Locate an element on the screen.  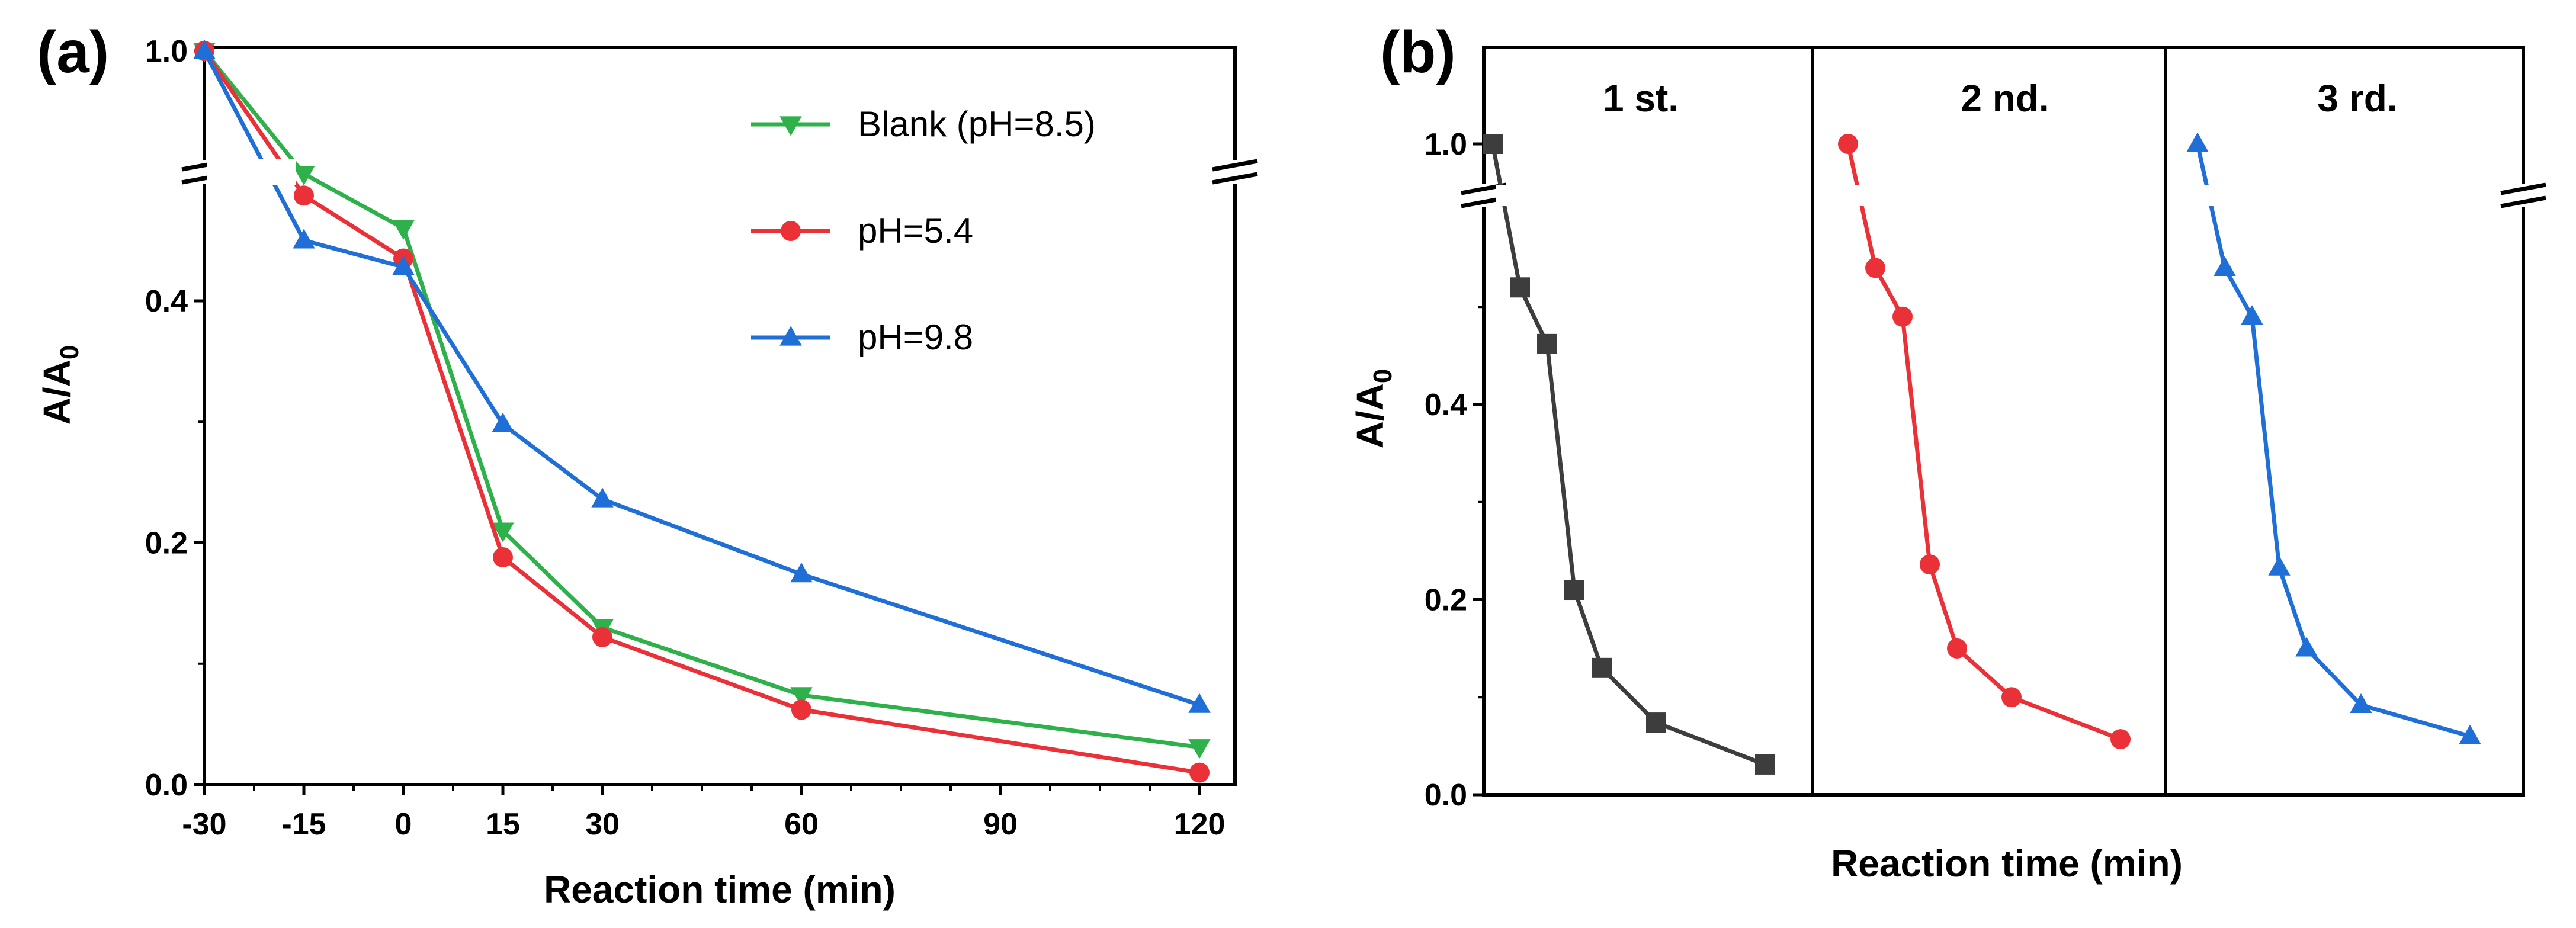
panel-b-label: (b) is located at coordinates (1418, 52).